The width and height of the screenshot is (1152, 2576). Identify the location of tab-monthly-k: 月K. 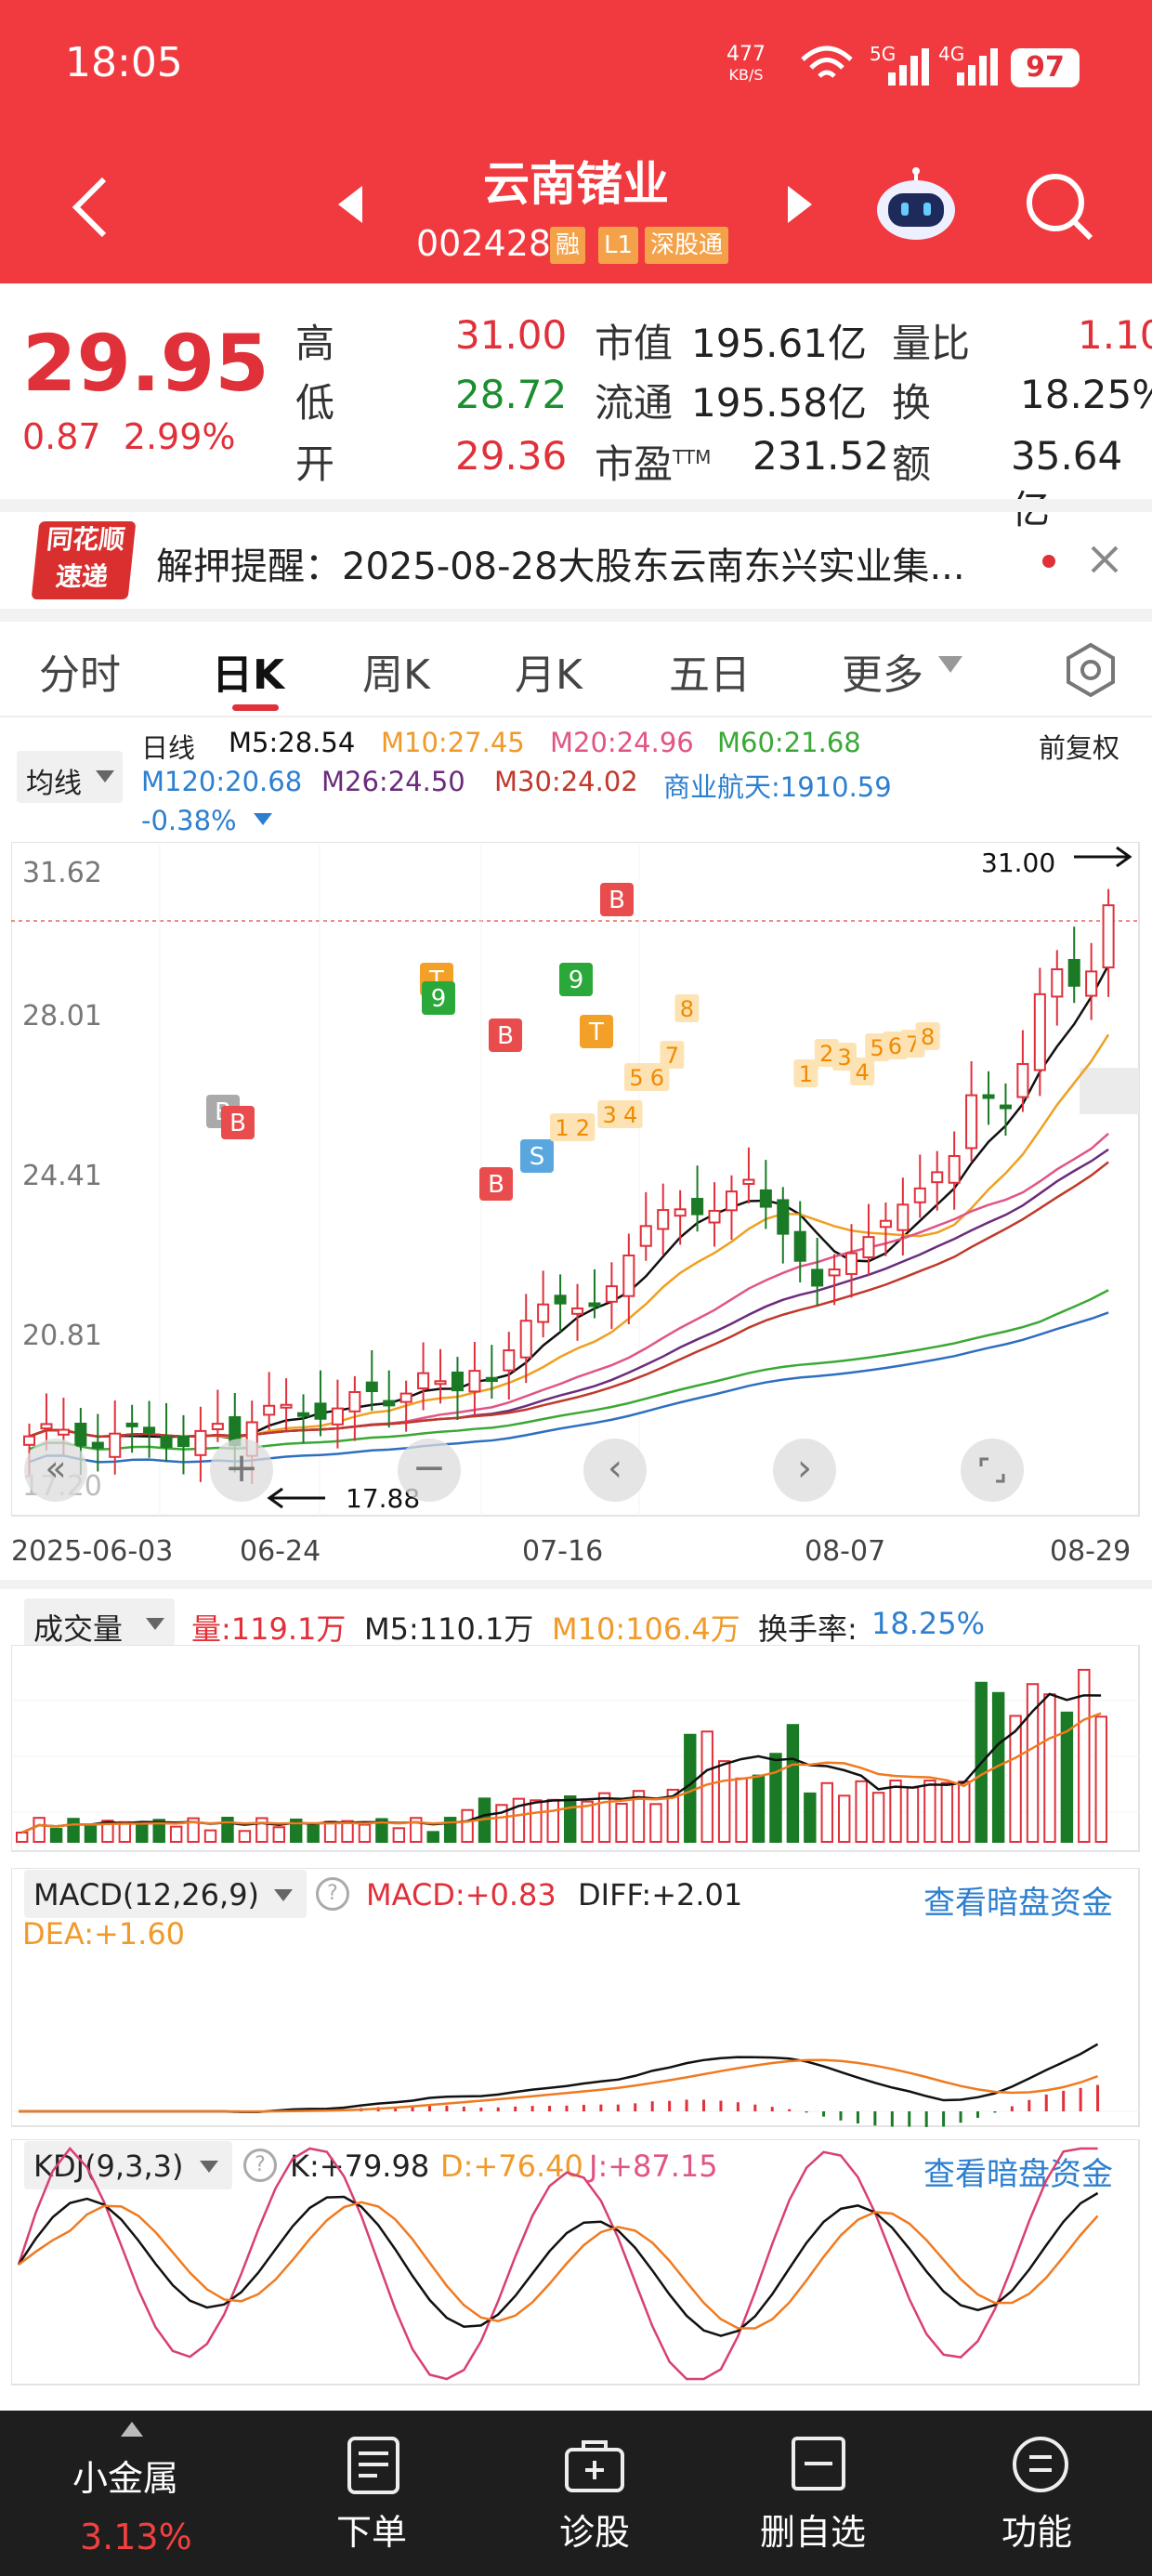
(549, 675).